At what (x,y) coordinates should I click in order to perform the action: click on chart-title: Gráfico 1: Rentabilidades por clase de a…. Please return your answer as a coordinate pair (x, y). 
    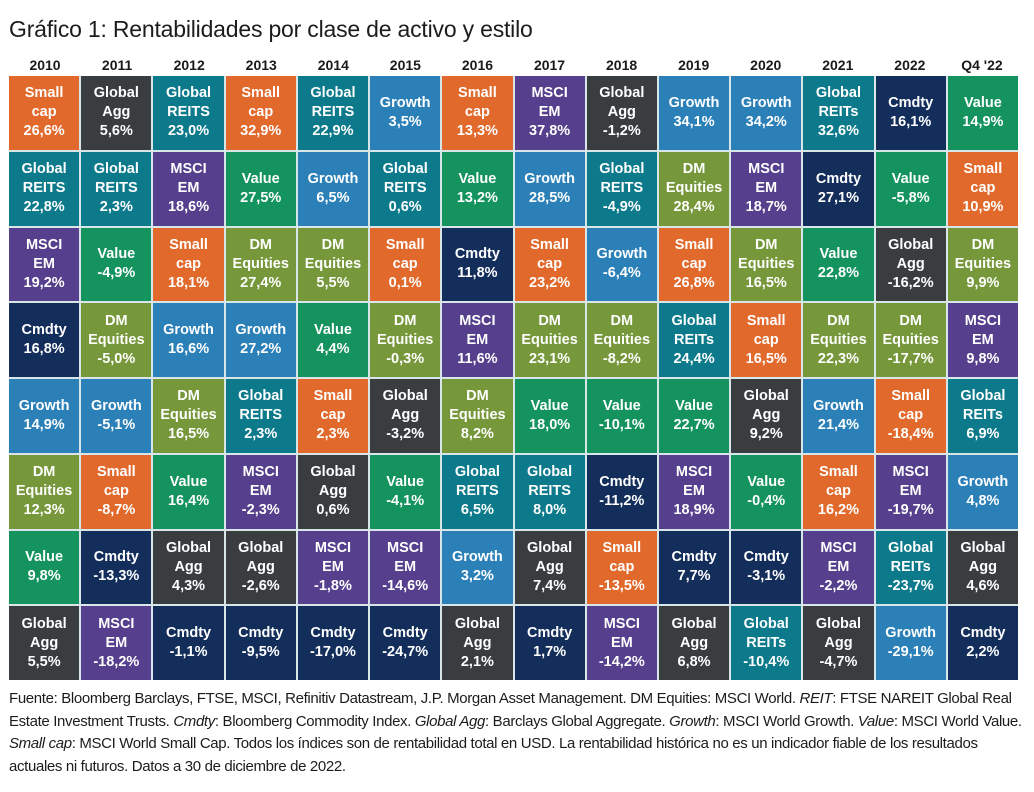
    Looking at the image, I should click on (271, 29).